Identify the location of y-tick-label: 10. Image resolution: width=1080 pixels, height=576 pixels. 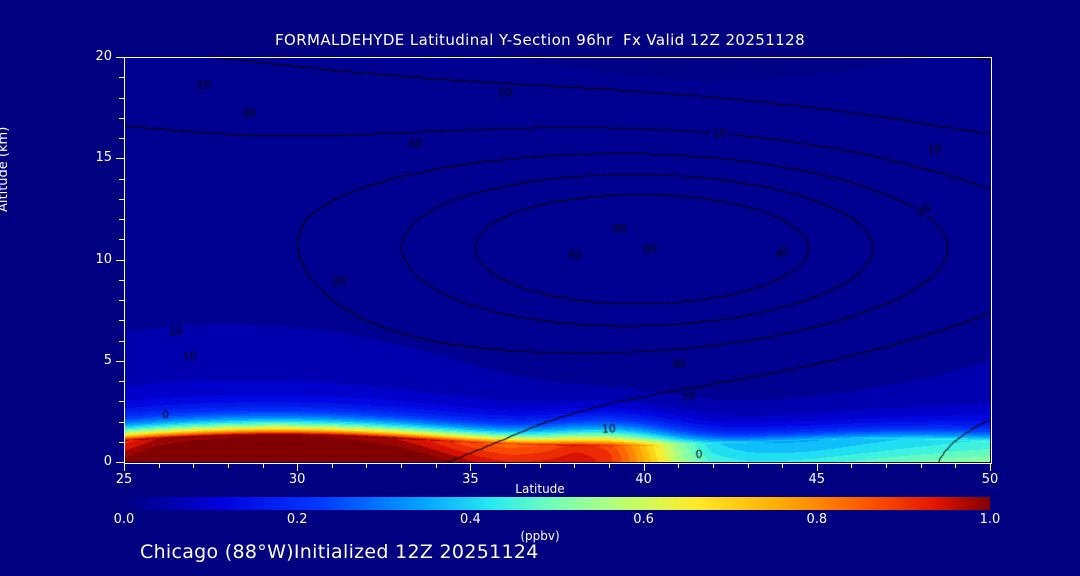
(103, 259).